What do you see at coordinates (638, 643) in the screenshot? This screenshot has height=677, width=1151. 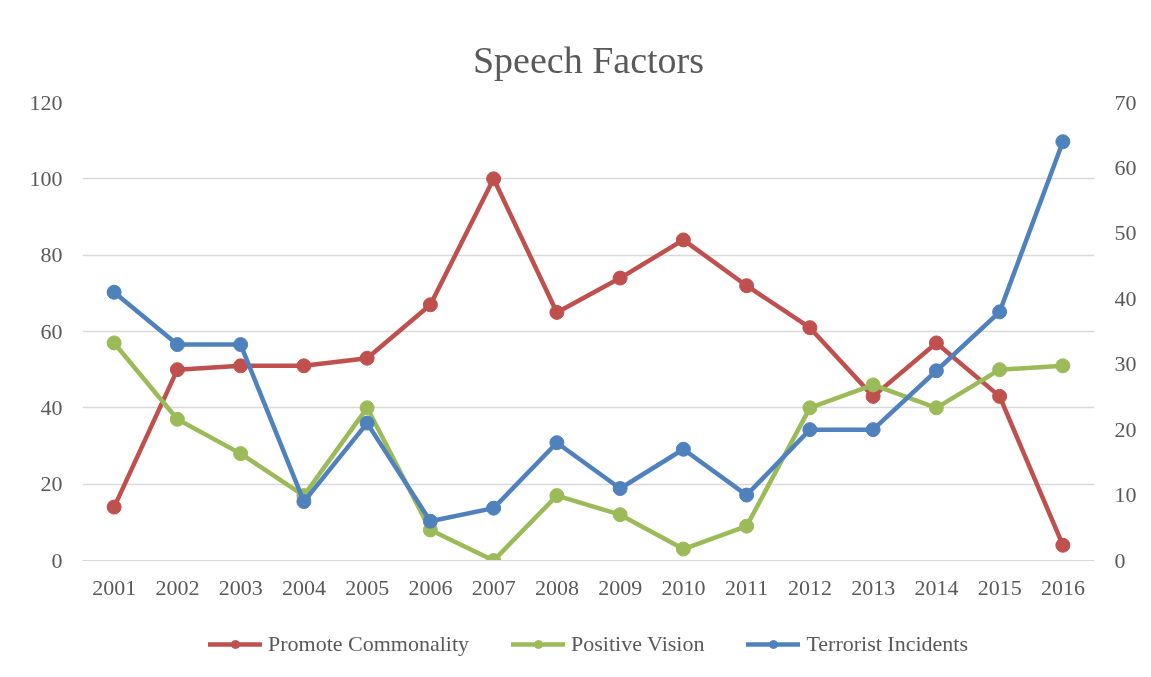 I see `legend-label: Positive Vision` at bounding box center [638, 643].